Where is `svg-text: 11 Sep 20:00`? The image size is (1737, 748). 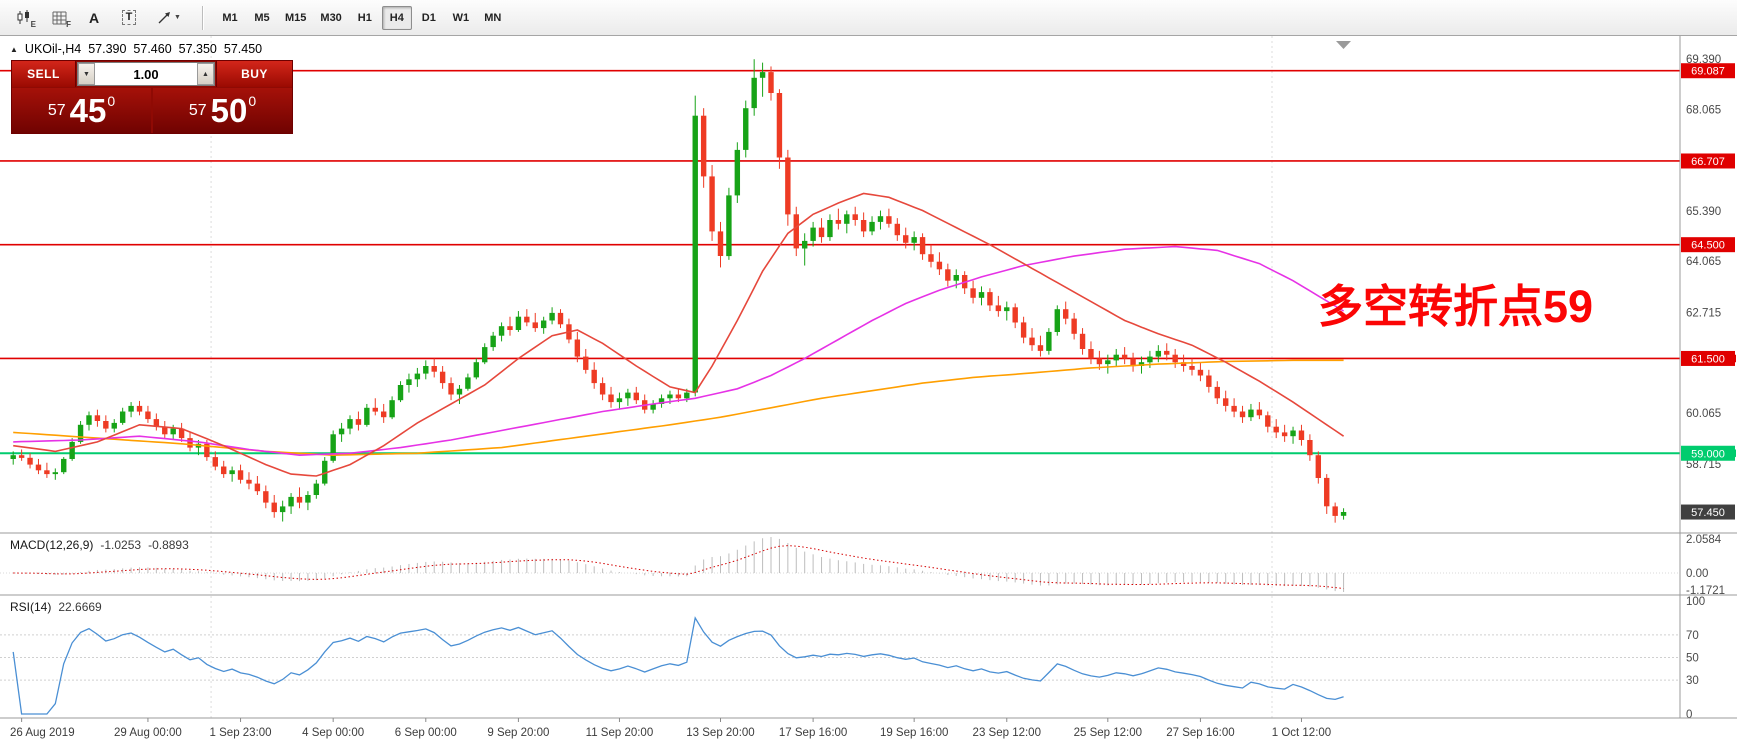
svg-text: 11 Sep 20:00 is located at coordinates (620, 733).